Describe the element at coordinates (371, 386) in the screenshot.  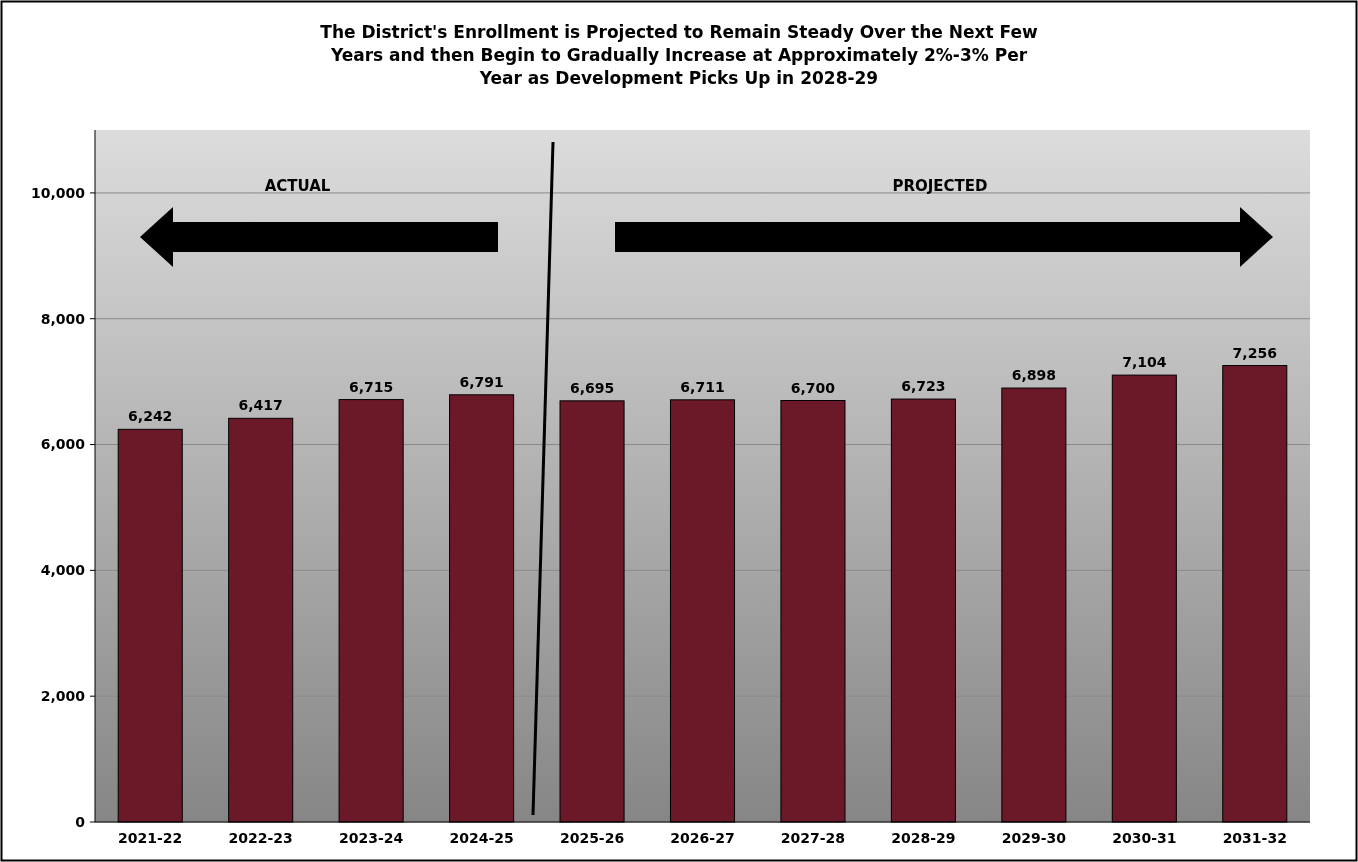
I see `data-label: 6,715` at that location.